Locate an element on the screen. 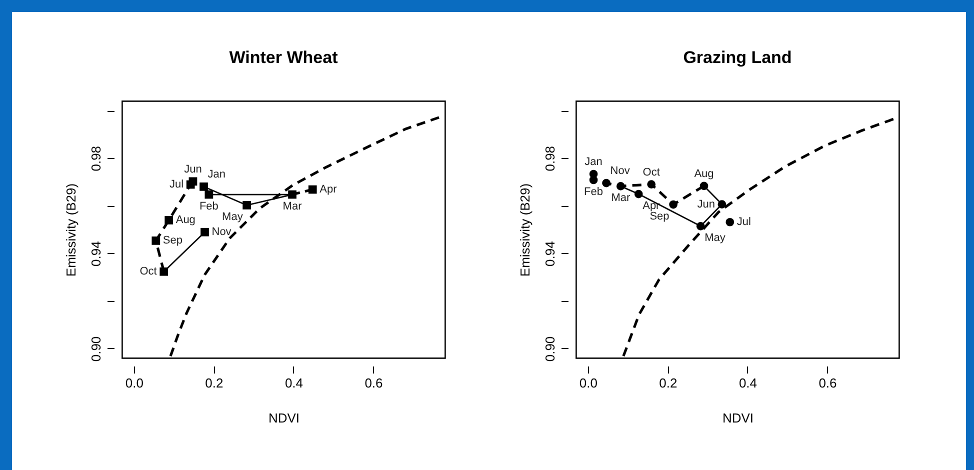 This screenshot has width=974, height=470. chart-title: Winter Wheat is located at coordinates (283, 57).